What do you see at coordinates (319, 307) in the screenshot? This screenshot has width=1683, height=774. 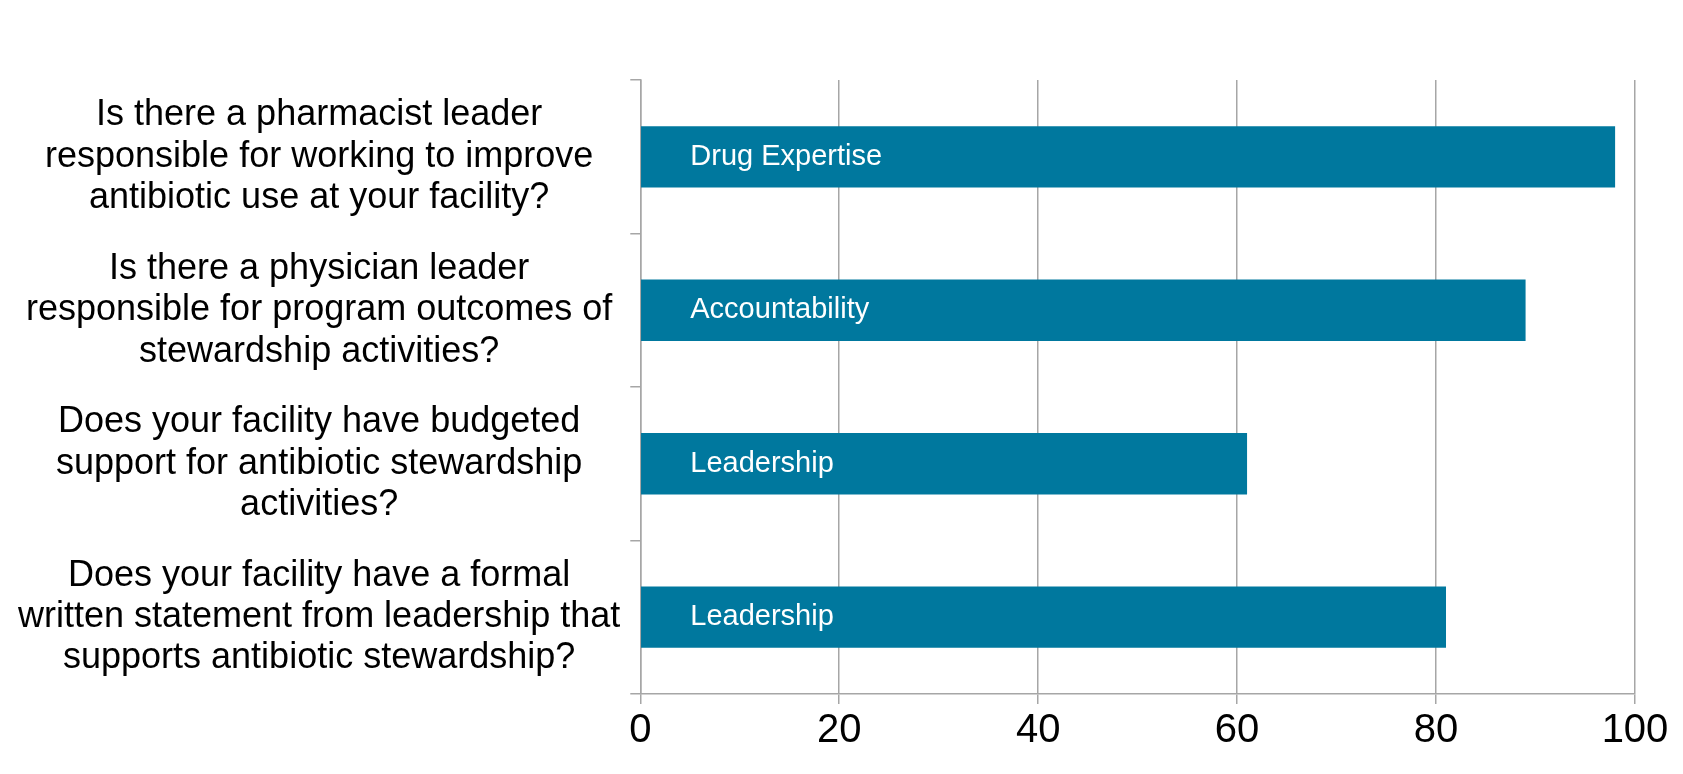 I see `y-tick-label: Is there a physician leader responsible for program outcomes of stewardship activities?` at bounding box center [319, 307].